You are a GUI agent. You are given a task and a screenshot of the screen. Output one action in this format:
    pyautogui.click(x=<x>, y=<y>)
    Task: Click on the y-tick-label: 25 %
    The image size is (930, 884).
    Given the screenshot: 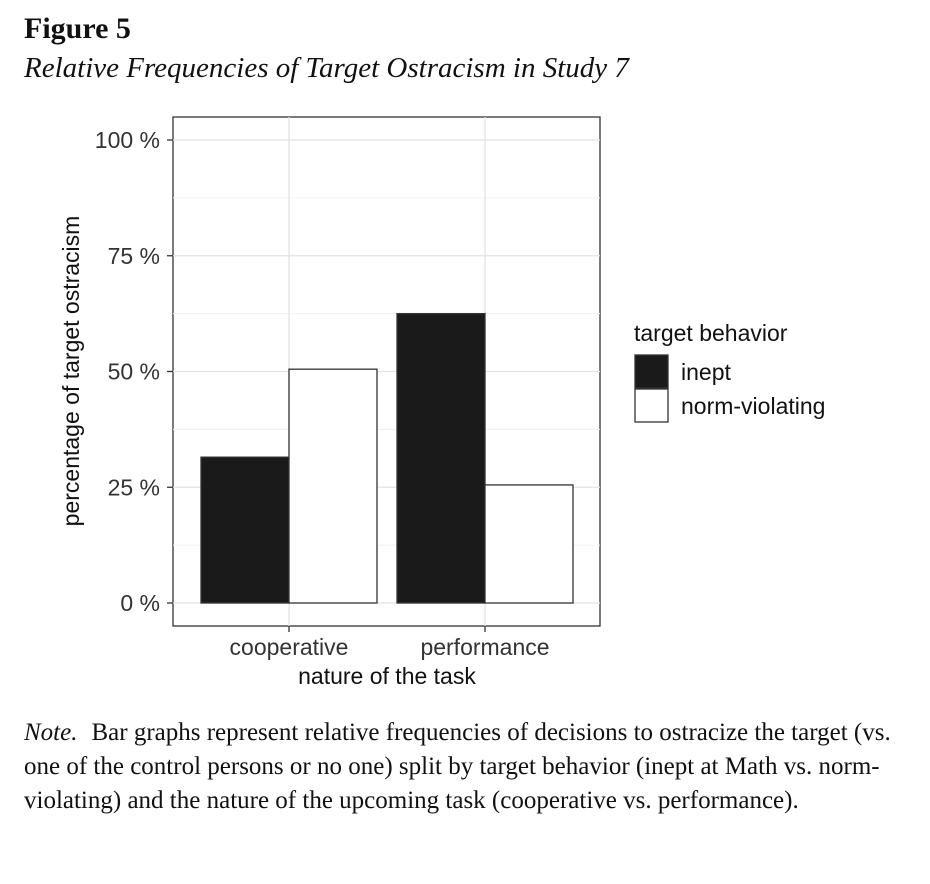 What is the action you would take?
    pyautogui.click(x=134, y=487)
    